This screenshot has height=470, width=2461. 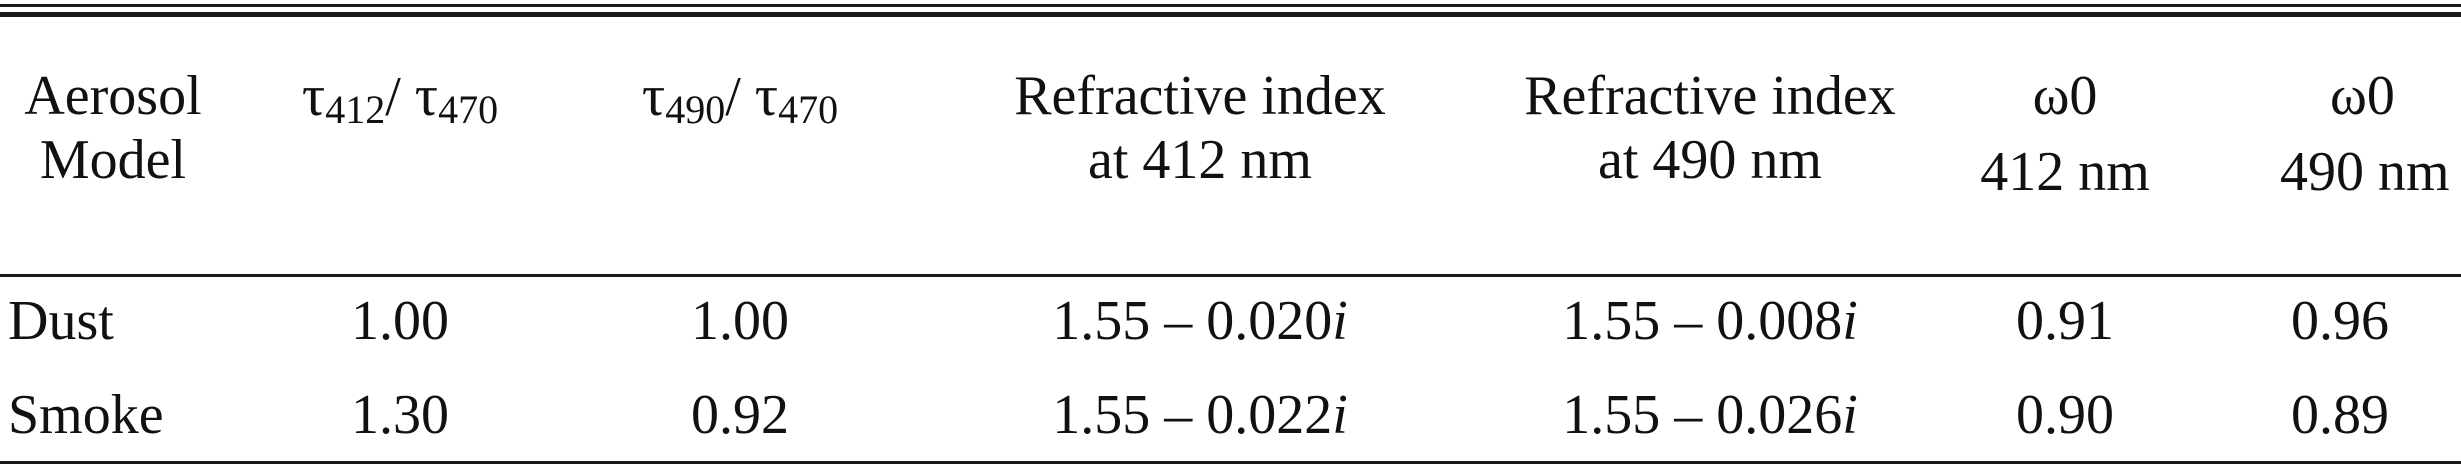 I want to click on header-tau490-symbol2: τ, so click(x=766, y=95).